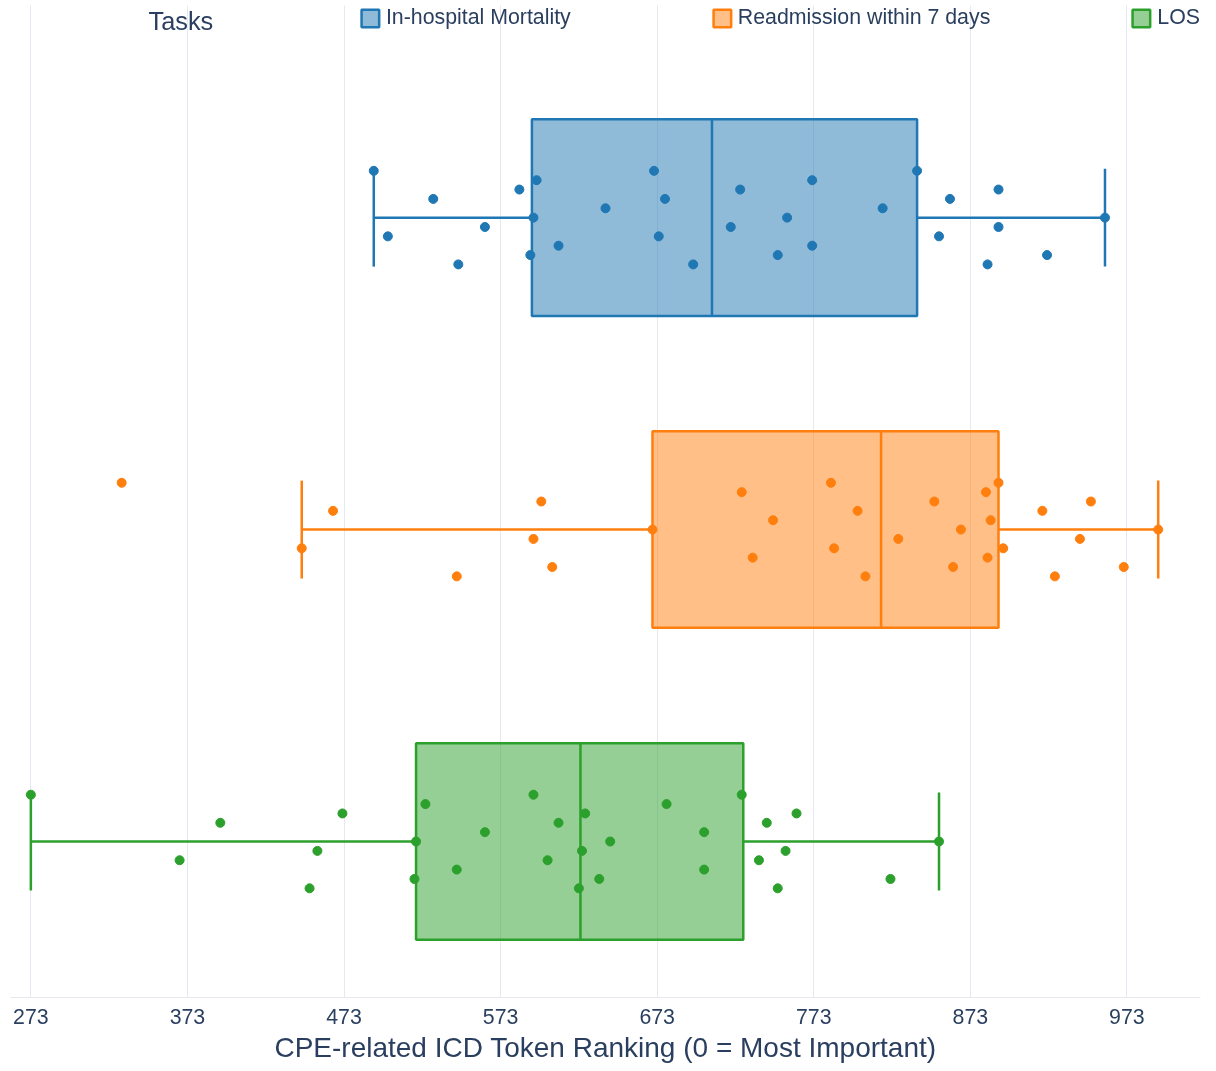 Image resolution: width=1216 pixels, height=1071 pixels. What do you see at coordinates (864, 17) in the screenshot?
I see `legend-label: Readmission within 7 days` at bounding box center [864, 17].